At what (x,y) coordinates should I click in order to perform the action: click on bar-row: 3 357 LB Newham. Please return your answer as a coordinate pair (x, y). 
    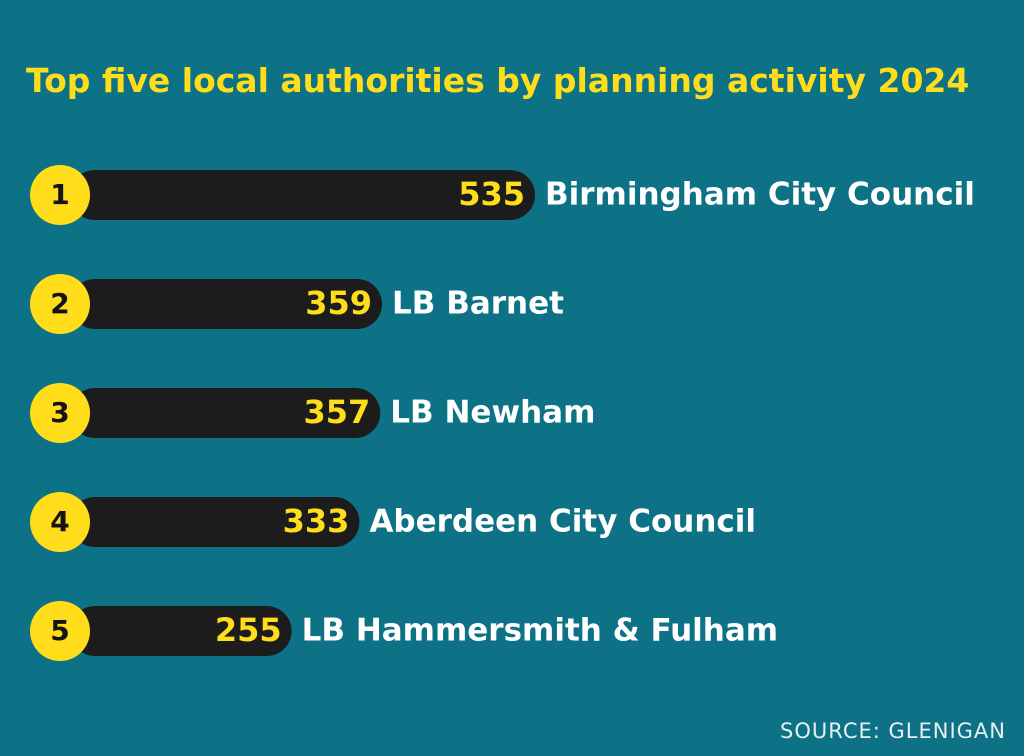
    Looking at the image, I should click on (312, 413).